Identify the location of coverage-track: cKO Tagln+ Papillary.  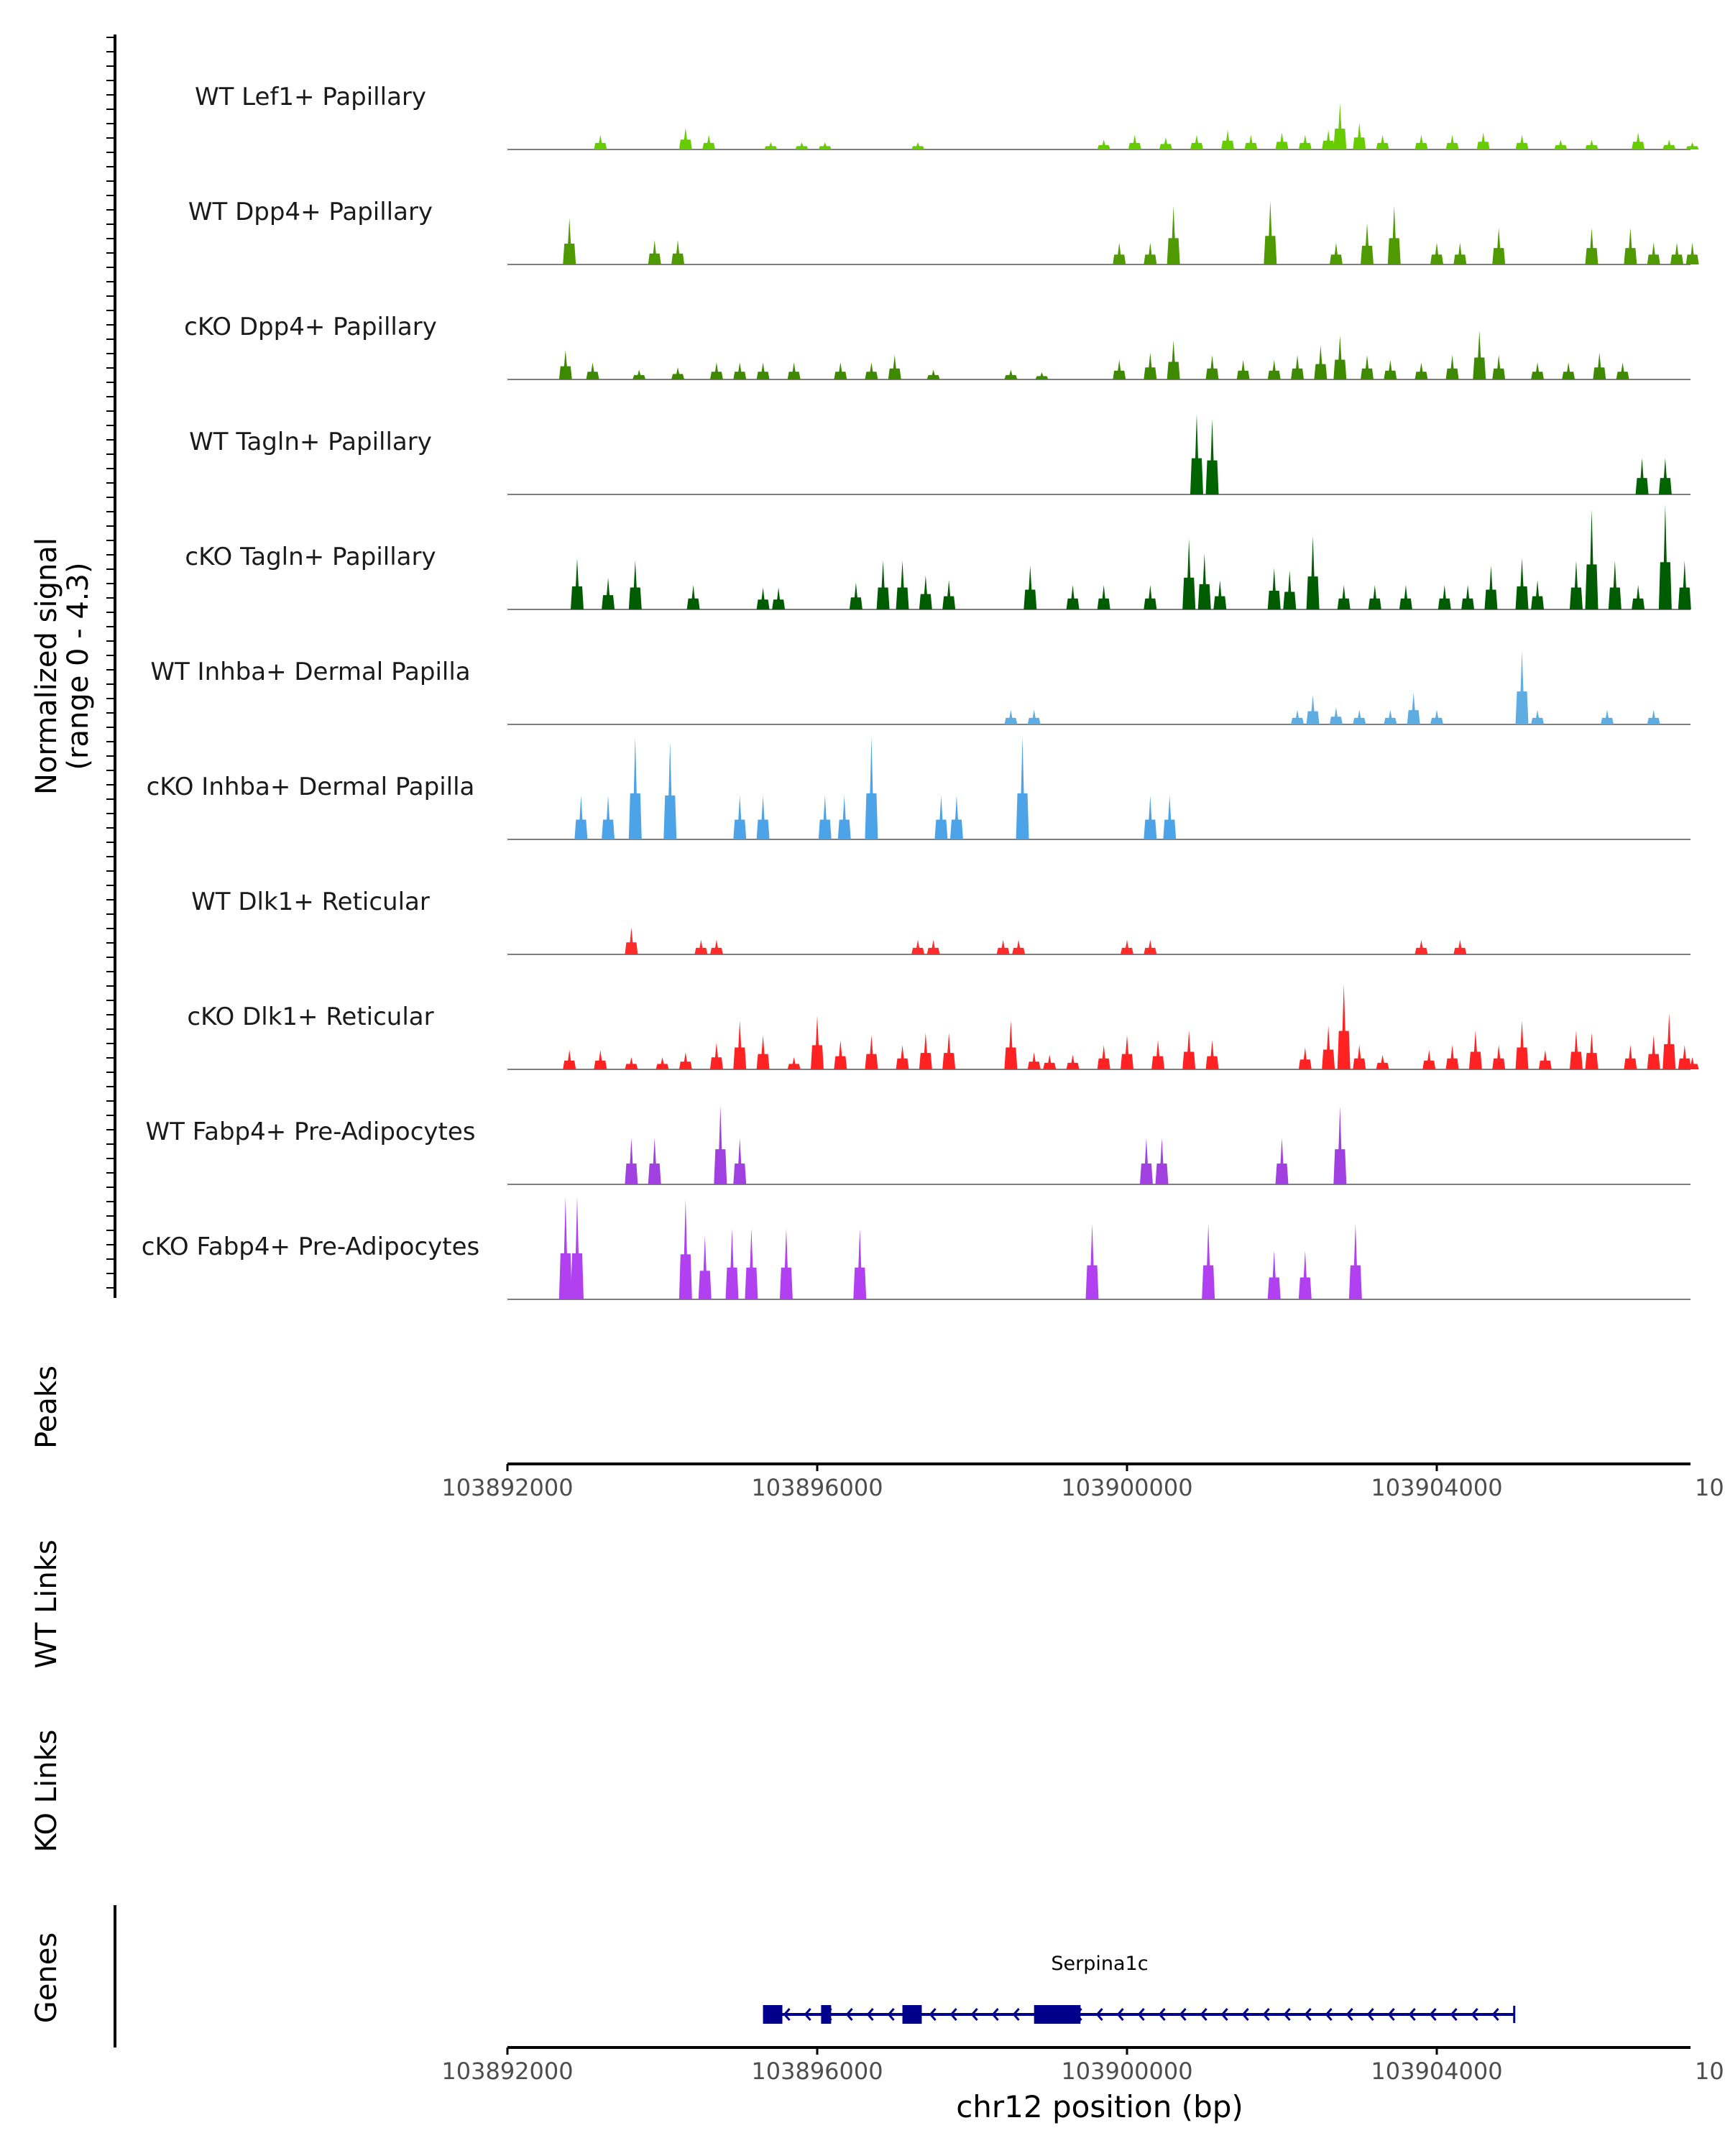
(938, 557).